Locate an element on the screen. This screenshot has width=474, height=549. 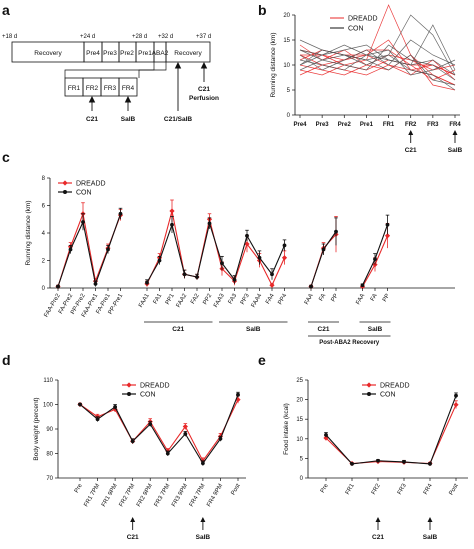
chart-d-legend-label-dreadd: DREADD is located at coordinates (155, 386).